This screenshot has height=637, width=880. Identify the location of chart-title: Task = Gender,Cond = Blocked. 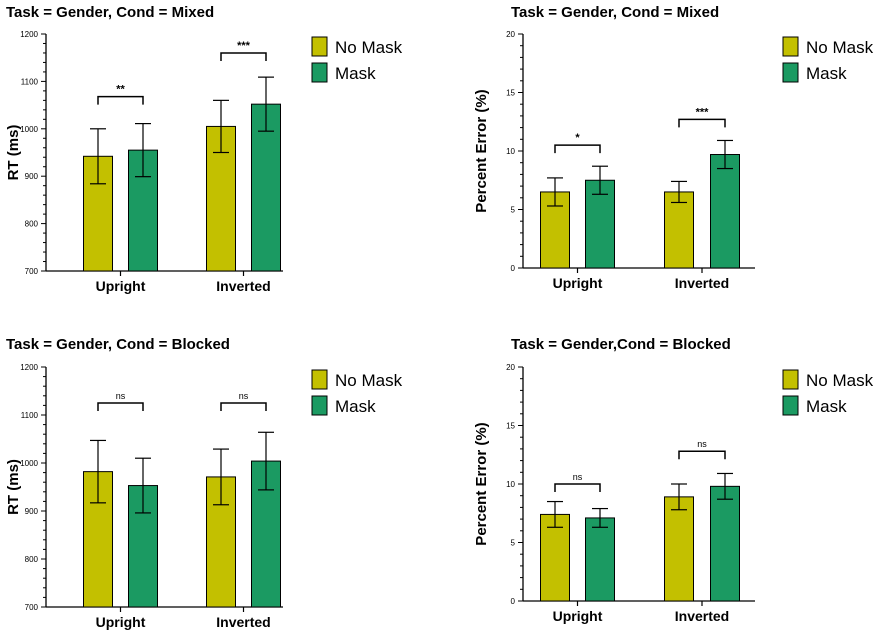
(621, 344).